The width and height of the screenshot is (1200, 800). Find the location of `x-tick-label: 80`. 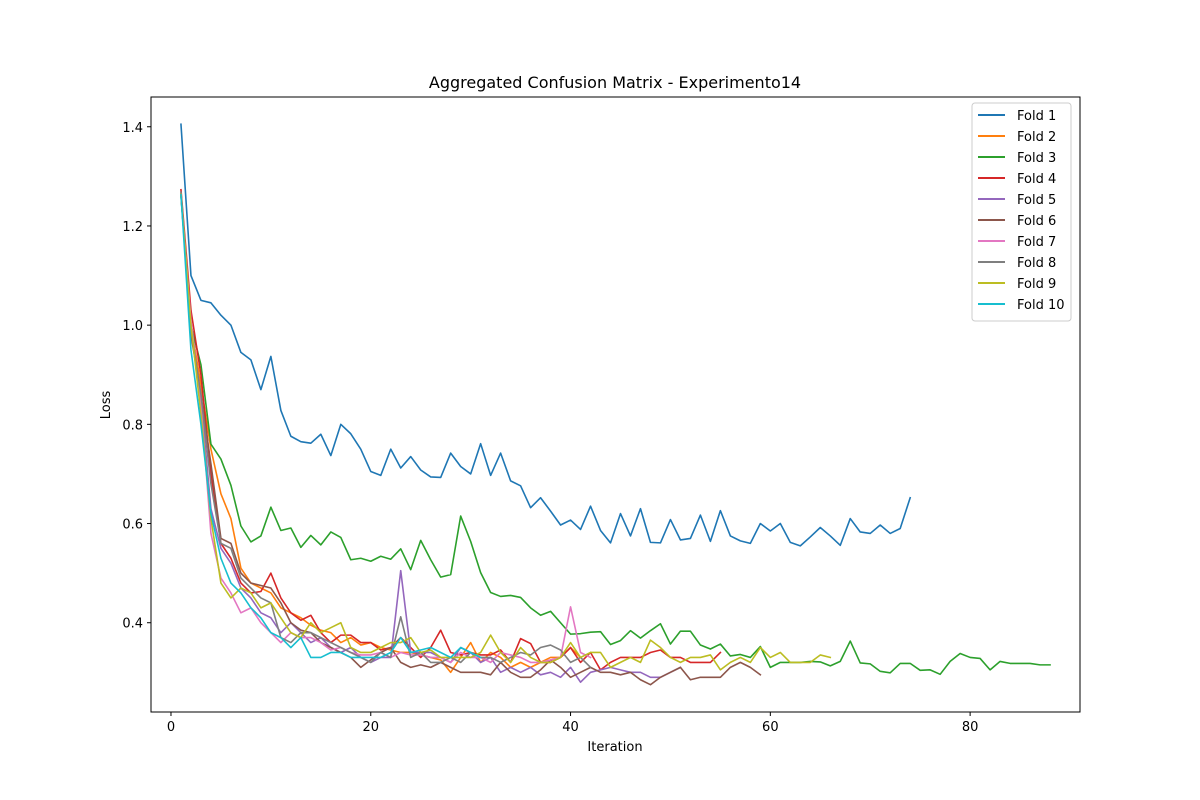

x-tick-label: 80 is located at coordinates (970, 727).